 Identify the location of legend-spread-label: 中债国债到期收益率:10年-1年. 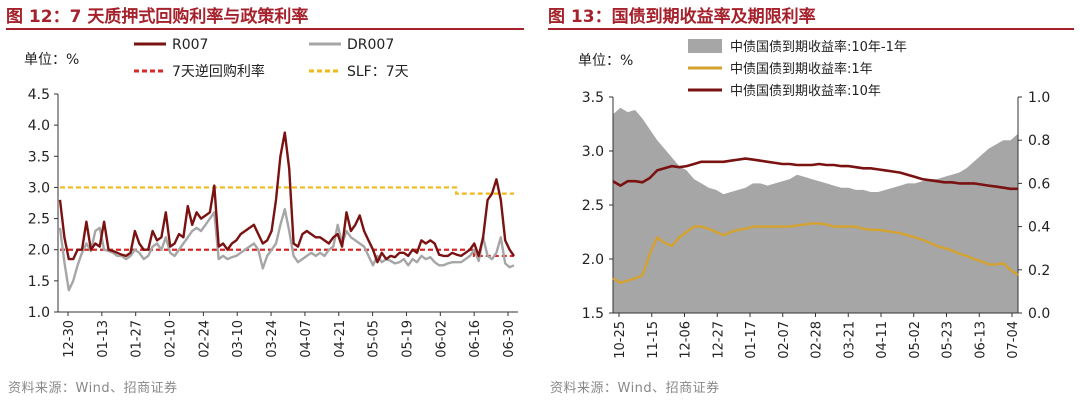
(818, 47).